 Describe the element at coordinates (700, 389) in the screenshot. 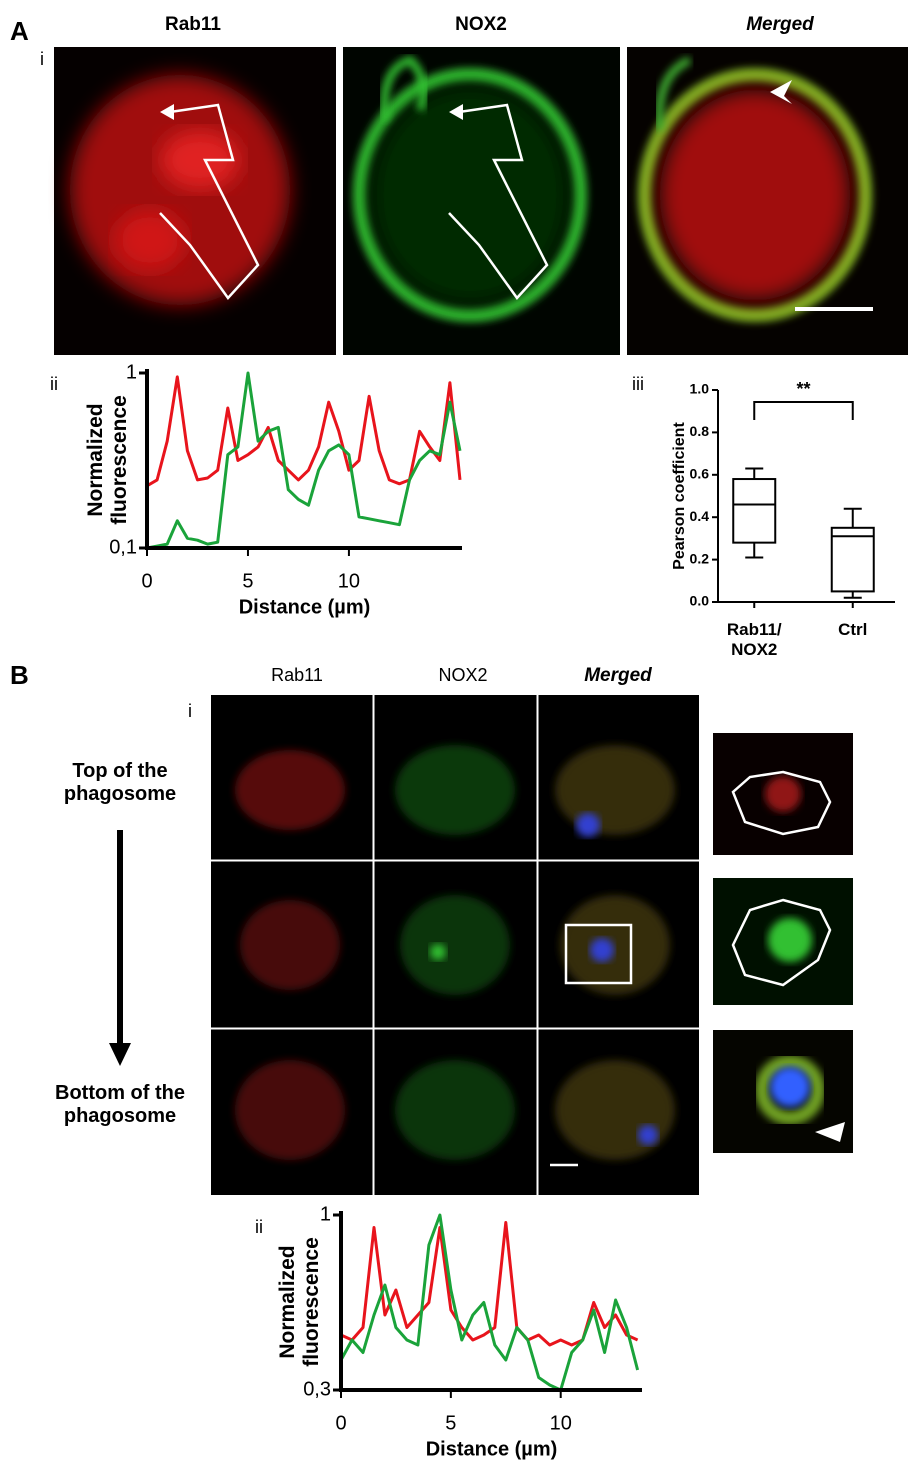

I see `y-tick-label: 1.0` at that location.